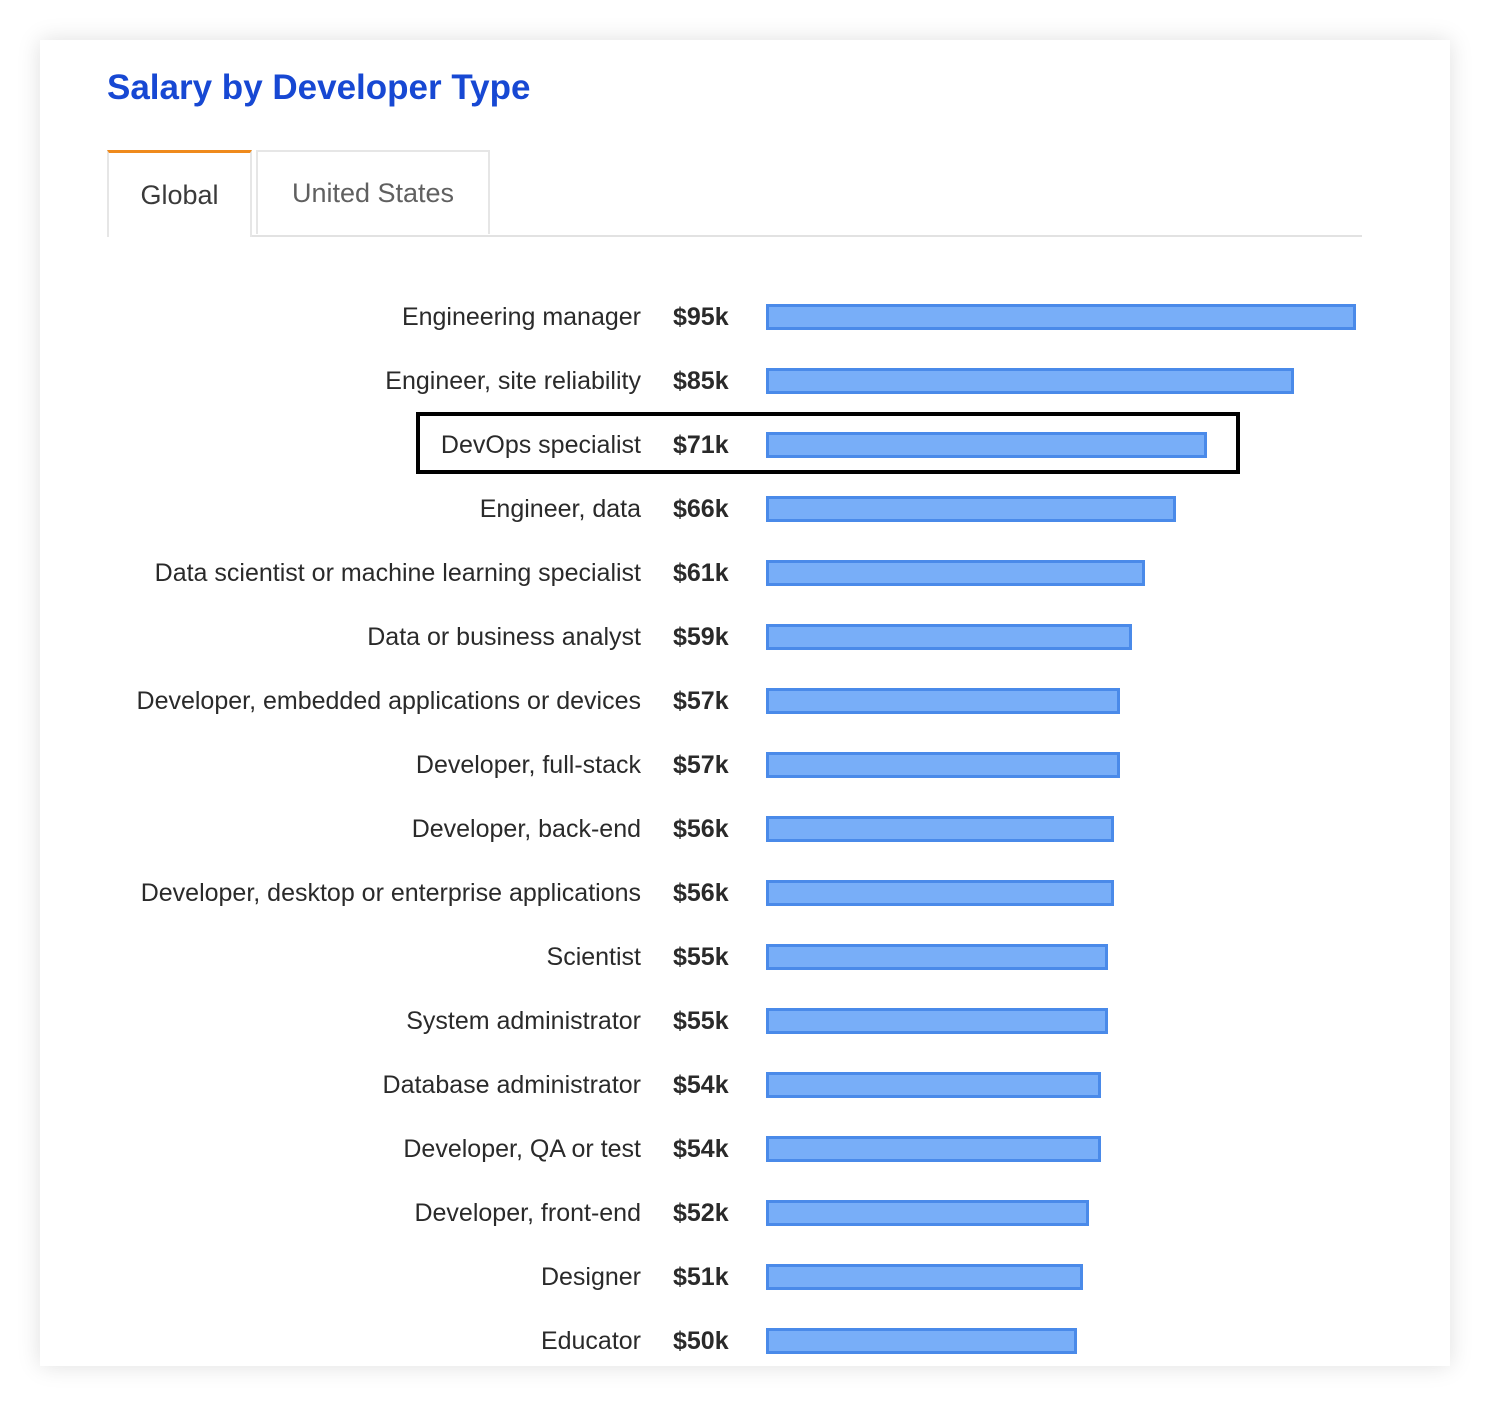 The image size is (1490, 1406). What do you see at coordinates (745, 1085) in the screenshot?
I see `bar-row: Database administrator $54k` at bounding box center [745, 1085].